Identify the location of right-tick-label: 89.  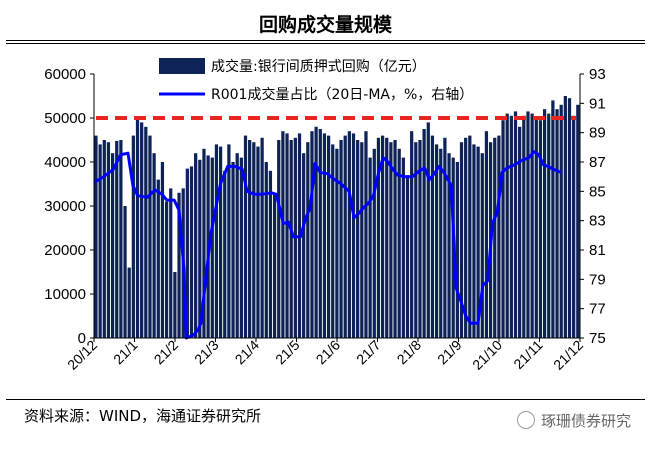
(597, 133).